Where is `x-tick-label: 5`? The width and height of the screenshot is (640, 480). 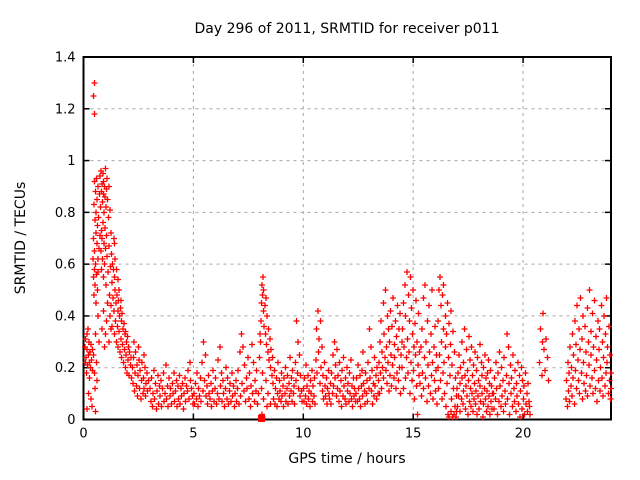 x-tick-label: 5 is located at coordinates (193, 434).